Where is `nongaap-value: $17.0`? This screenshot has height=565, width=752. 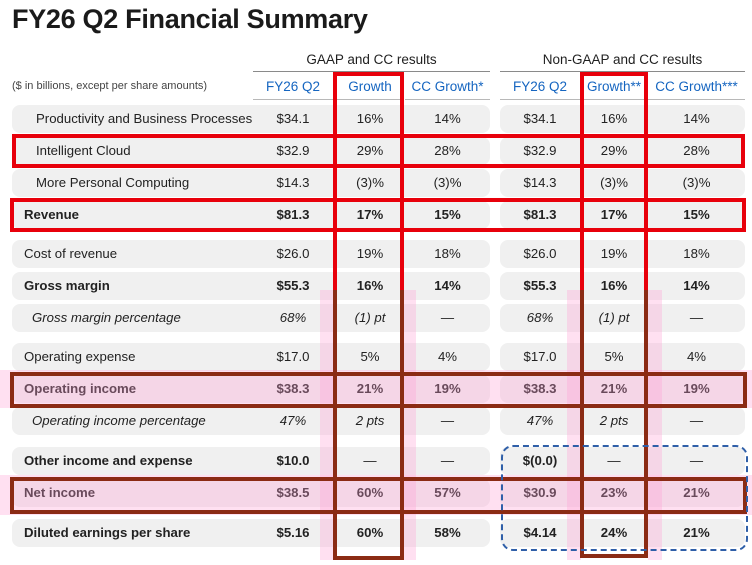 nongaap-value: $17.0 is located at coordinates (540, 356).